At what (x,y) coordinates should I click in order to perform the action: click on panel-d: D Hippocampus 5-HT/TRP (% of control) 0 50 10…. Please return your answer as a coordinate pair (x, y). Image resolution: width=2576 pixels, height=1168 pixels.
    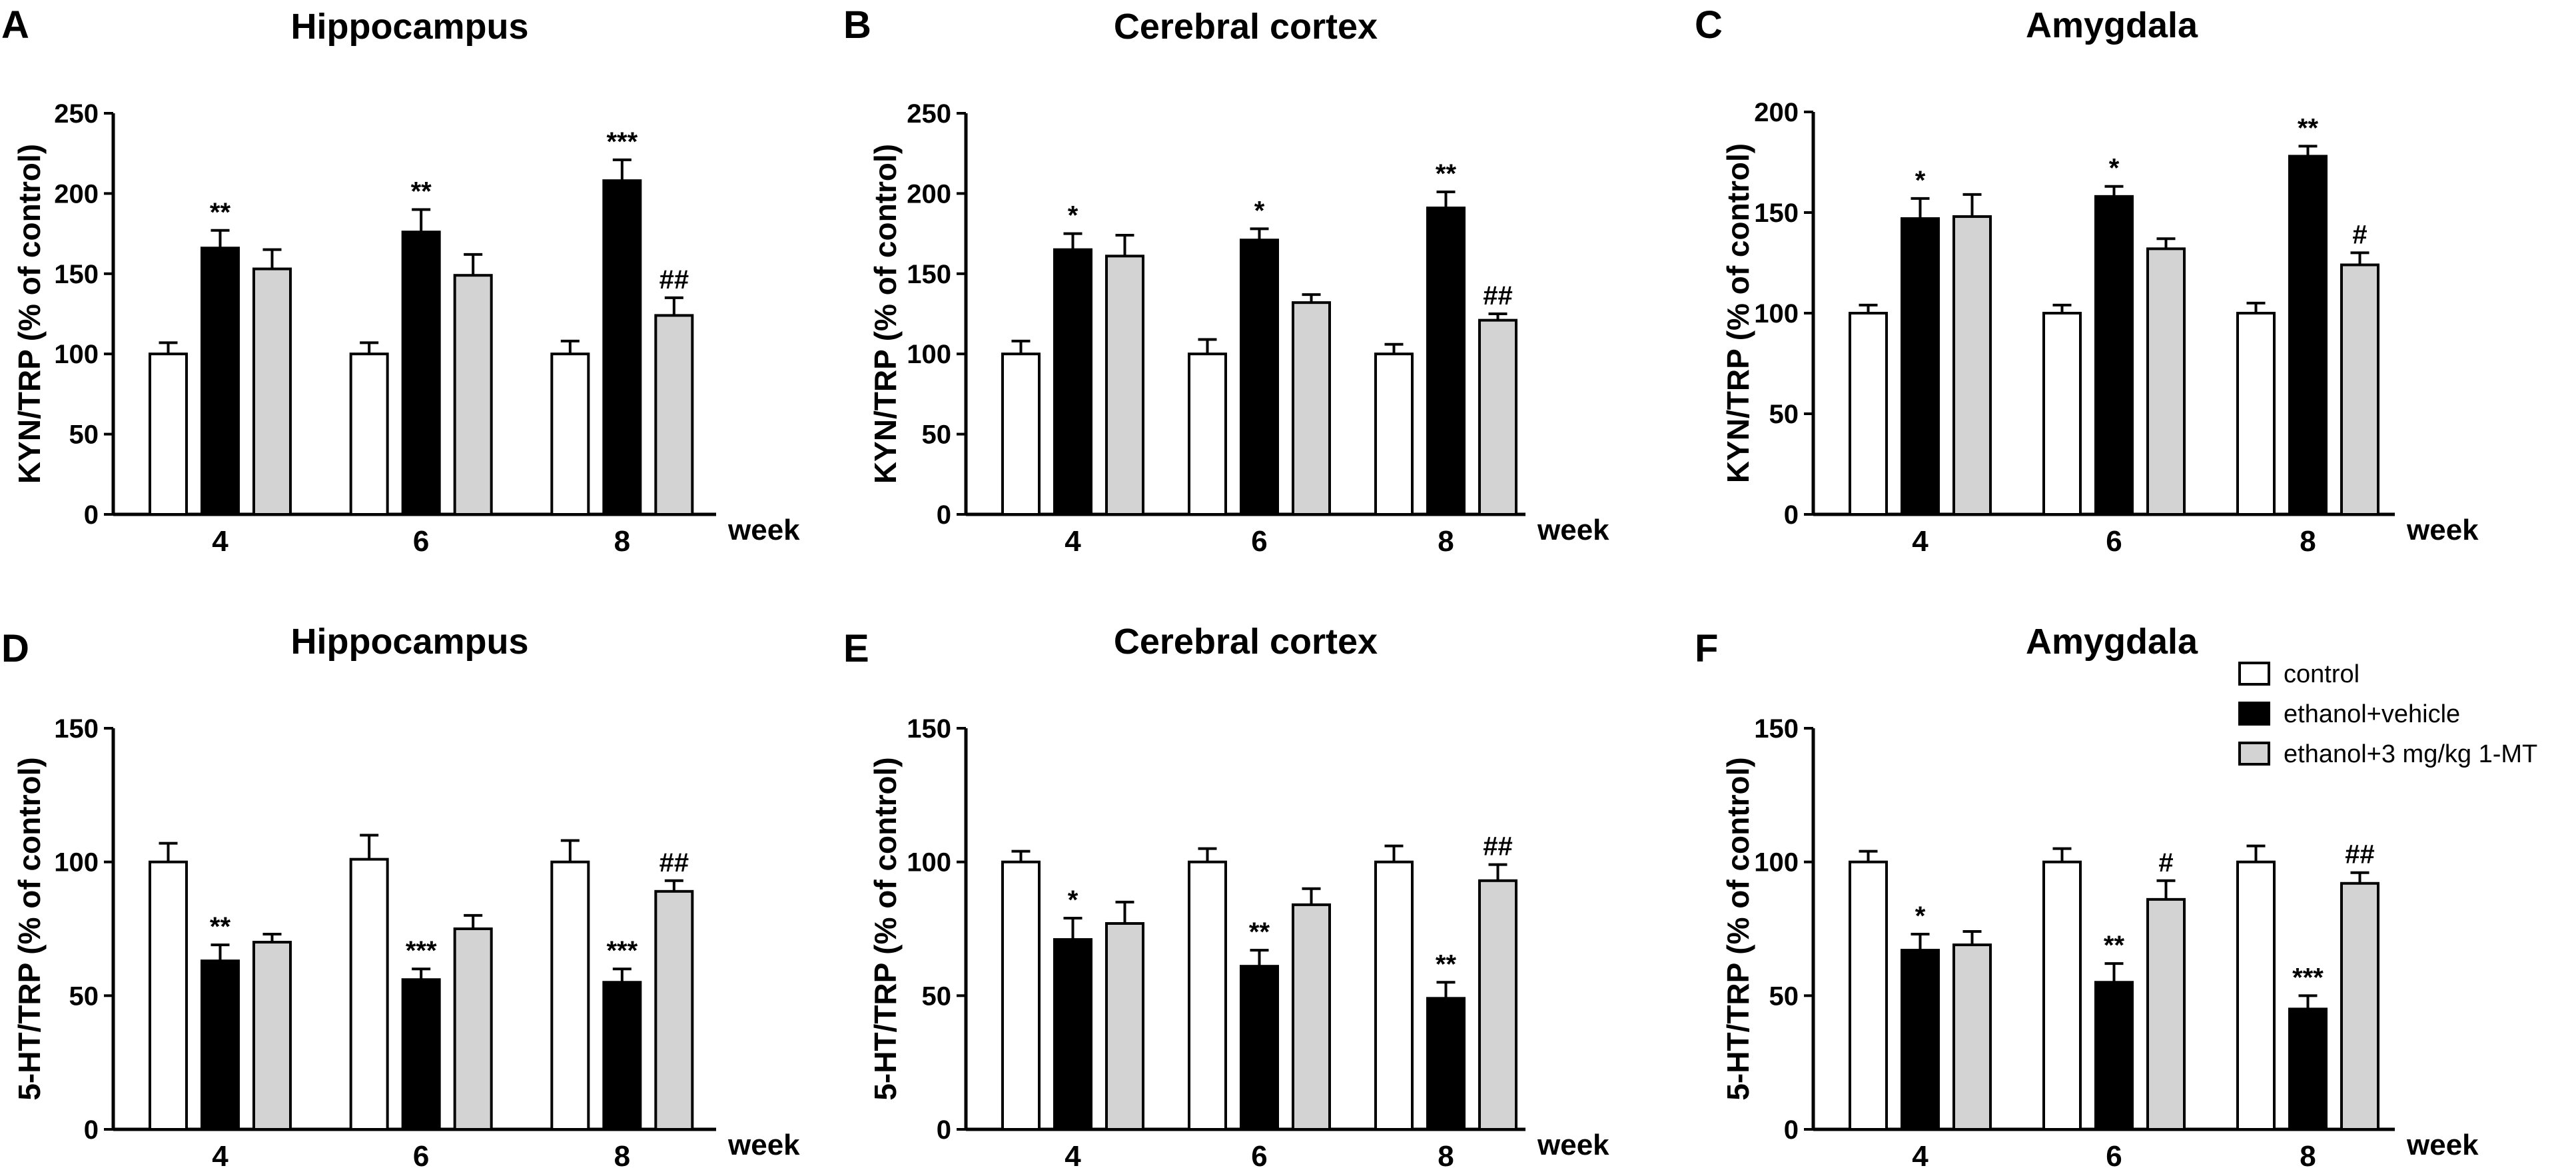
    Looking at the image, I should click on (401, 895).